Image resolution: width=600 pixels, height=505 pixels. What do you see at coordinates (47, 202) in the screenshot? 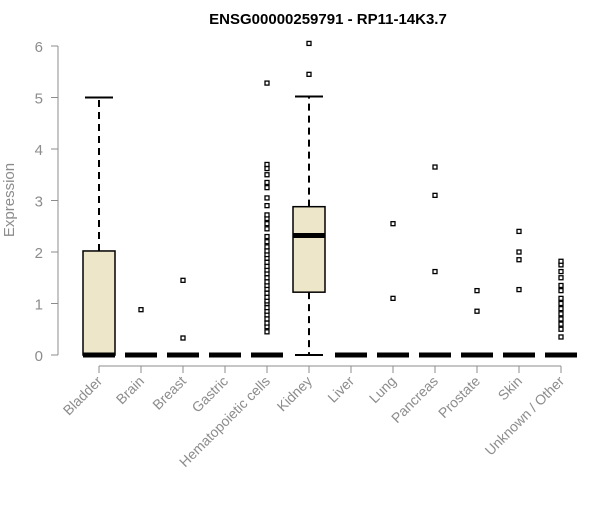
I see `y-axis: 0 1 2 3 4 5 6` at bounding box center [47, 202].